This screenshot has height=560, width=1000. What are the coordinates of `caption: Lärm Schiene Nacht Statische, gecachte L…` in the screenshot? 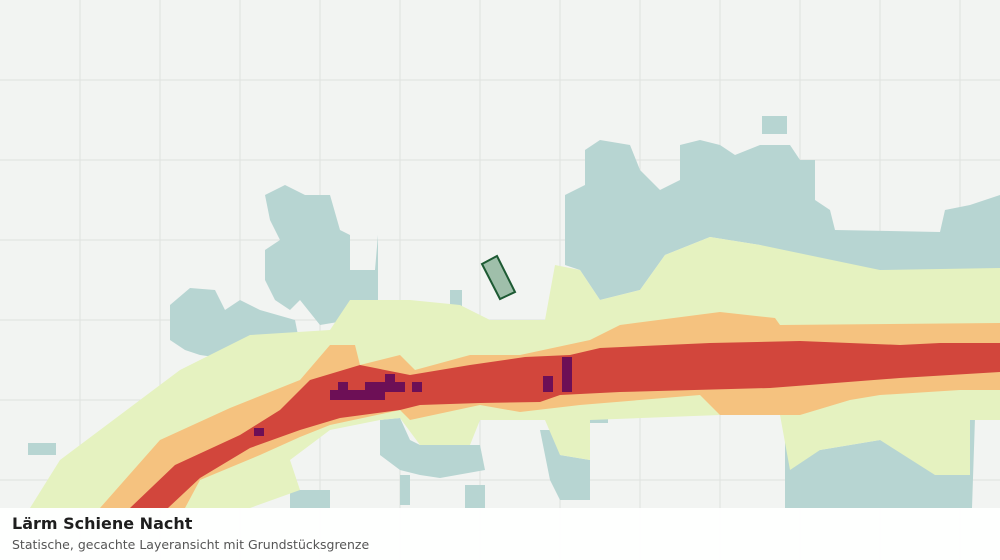 It's located at (500, 534).